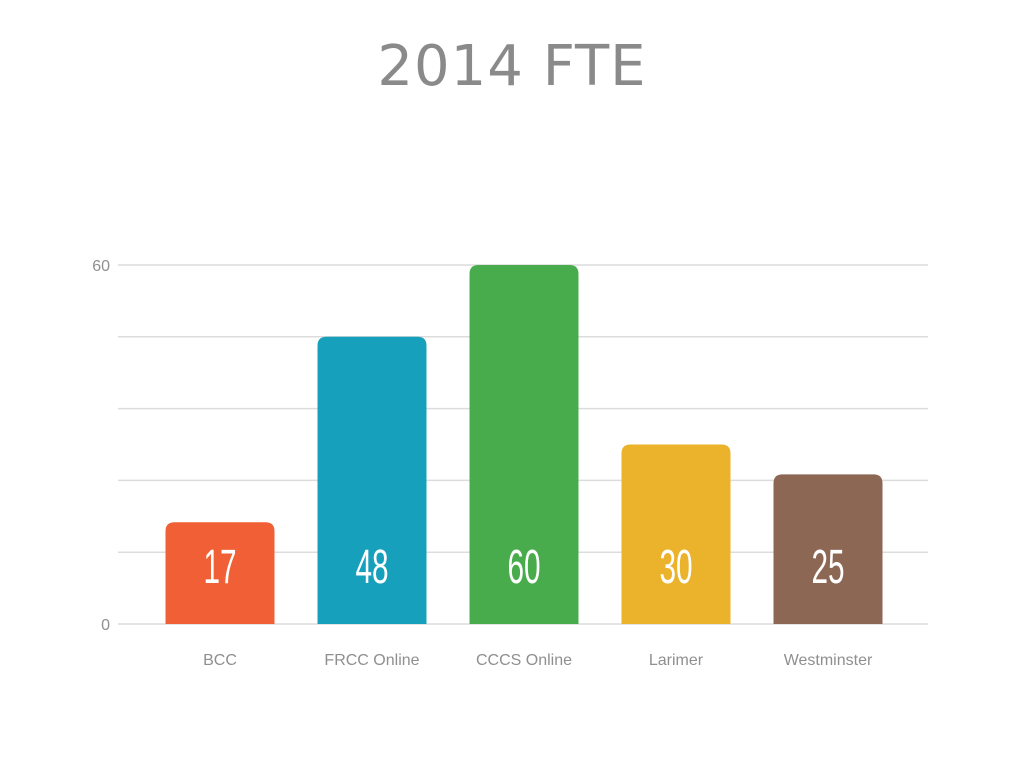 This screenshot has width=1024, height=768. I want to click on data-label: 60, so click(523, 567).